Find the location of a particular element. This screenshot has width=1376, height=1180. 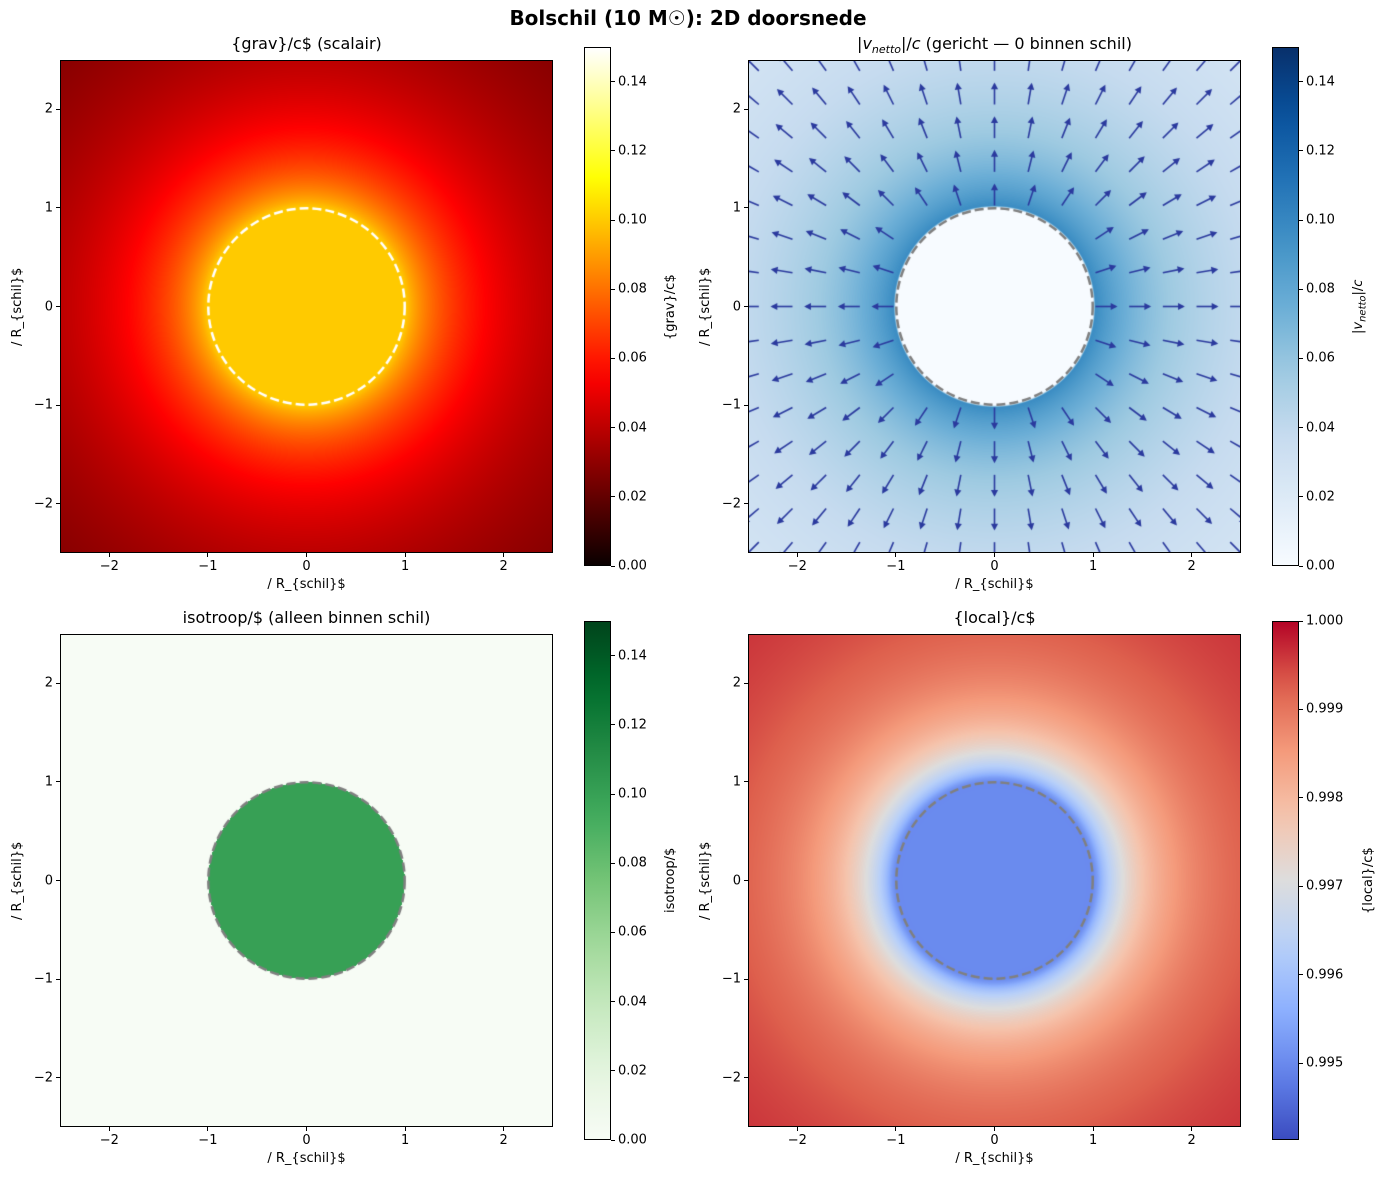

colorbar-label: {local}/c$ is located at coordinates (1368, 880).